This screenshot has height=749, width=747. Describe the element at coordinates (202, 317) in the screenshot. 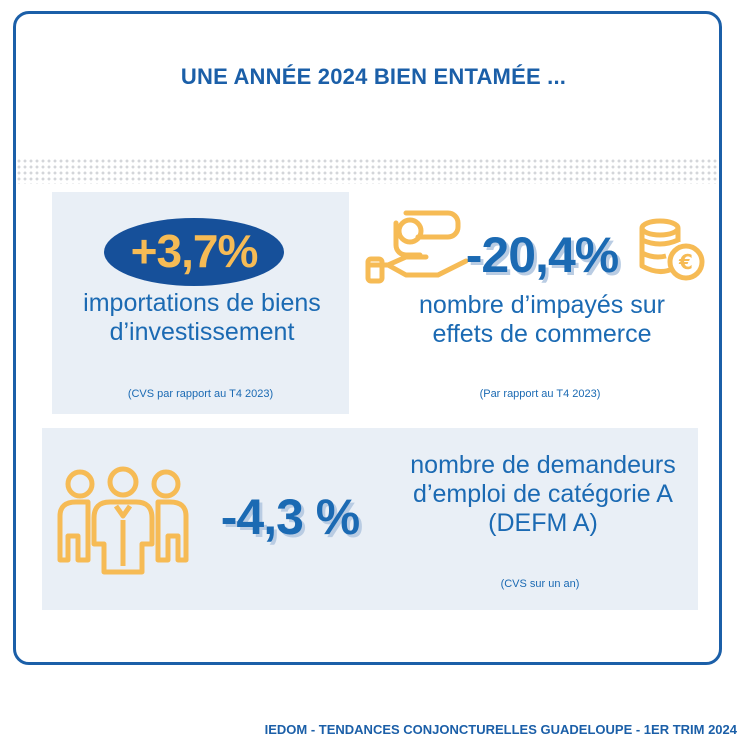

I see `stat-label-imports: importations de biens d’investissement` at that location.